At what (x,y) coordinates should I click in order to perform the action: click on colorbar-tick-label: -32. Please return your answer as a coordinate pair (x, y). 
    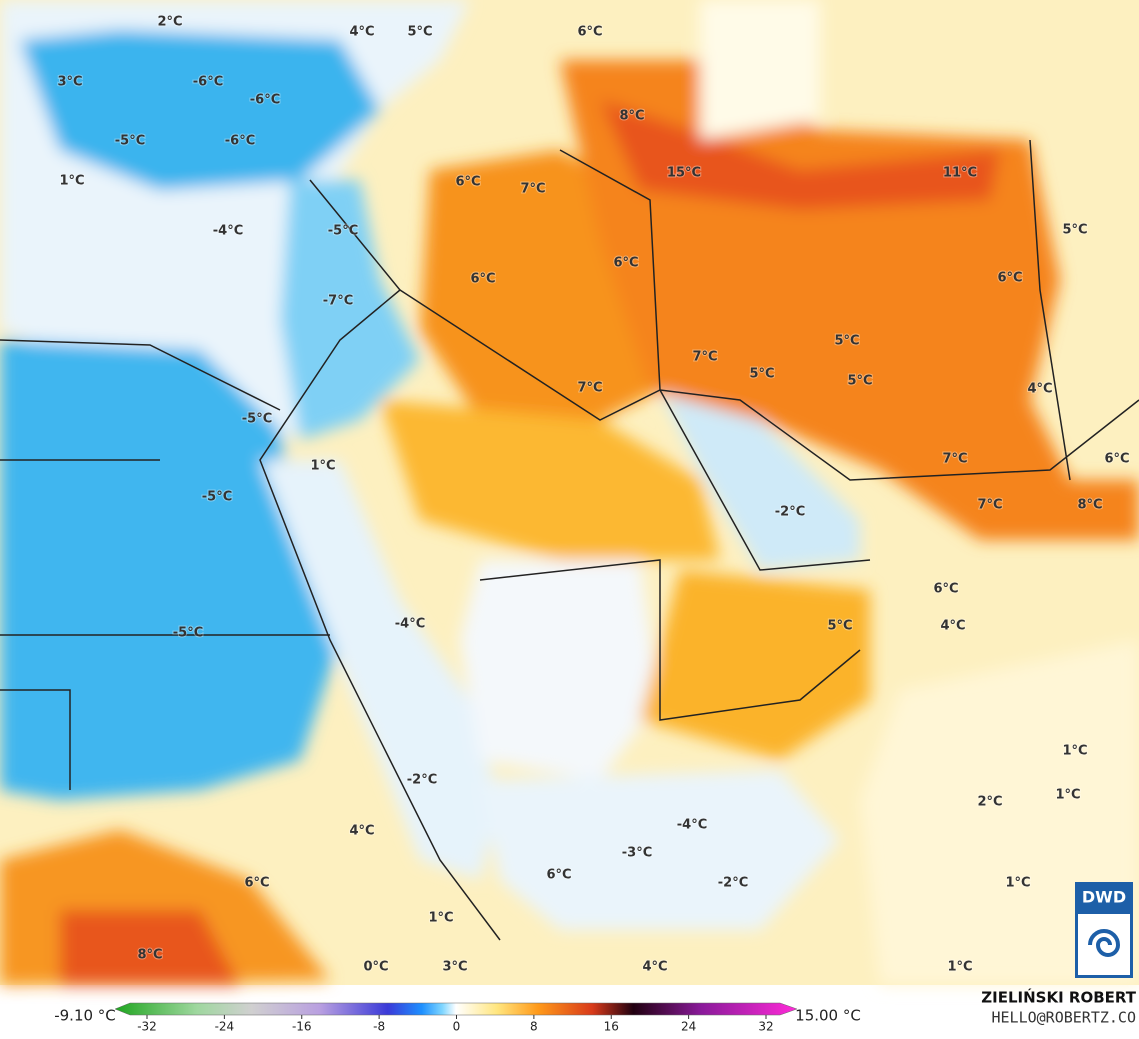
    Looking at the image, I should click on (147, 1027).